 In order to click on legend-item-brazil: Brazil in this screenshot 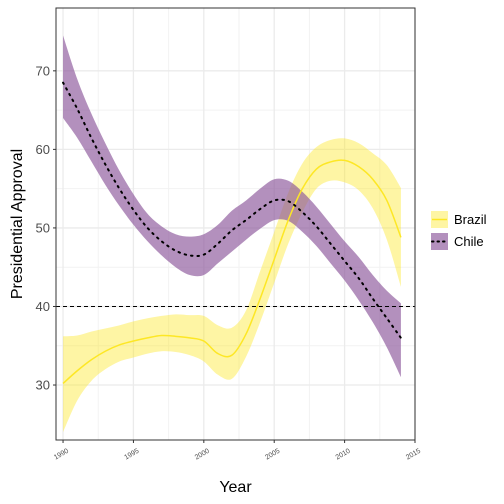, I will do `click(459, 219)`.